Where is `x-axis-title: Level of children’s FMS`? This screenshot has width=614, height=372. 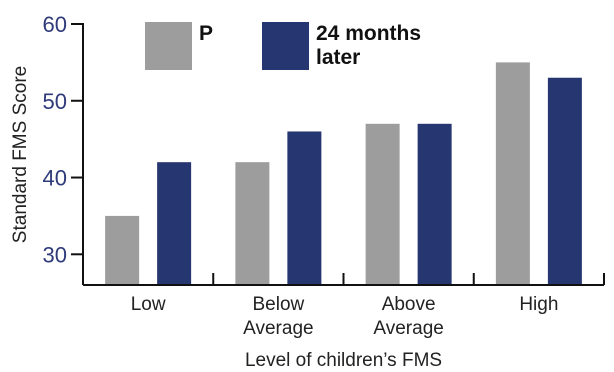 x-axis-title: Level of children’s FMS is located at coordinates (343, 360).